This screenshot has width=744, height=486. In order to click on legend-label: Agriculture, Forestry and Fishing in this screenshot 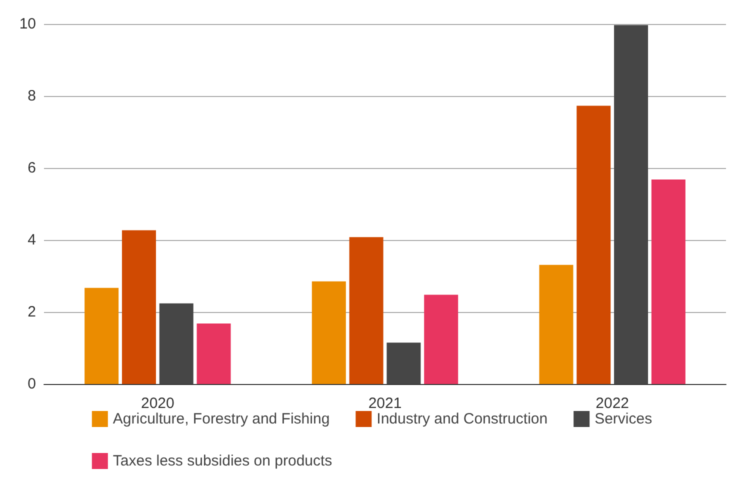, I will do `click(221, 419)`.